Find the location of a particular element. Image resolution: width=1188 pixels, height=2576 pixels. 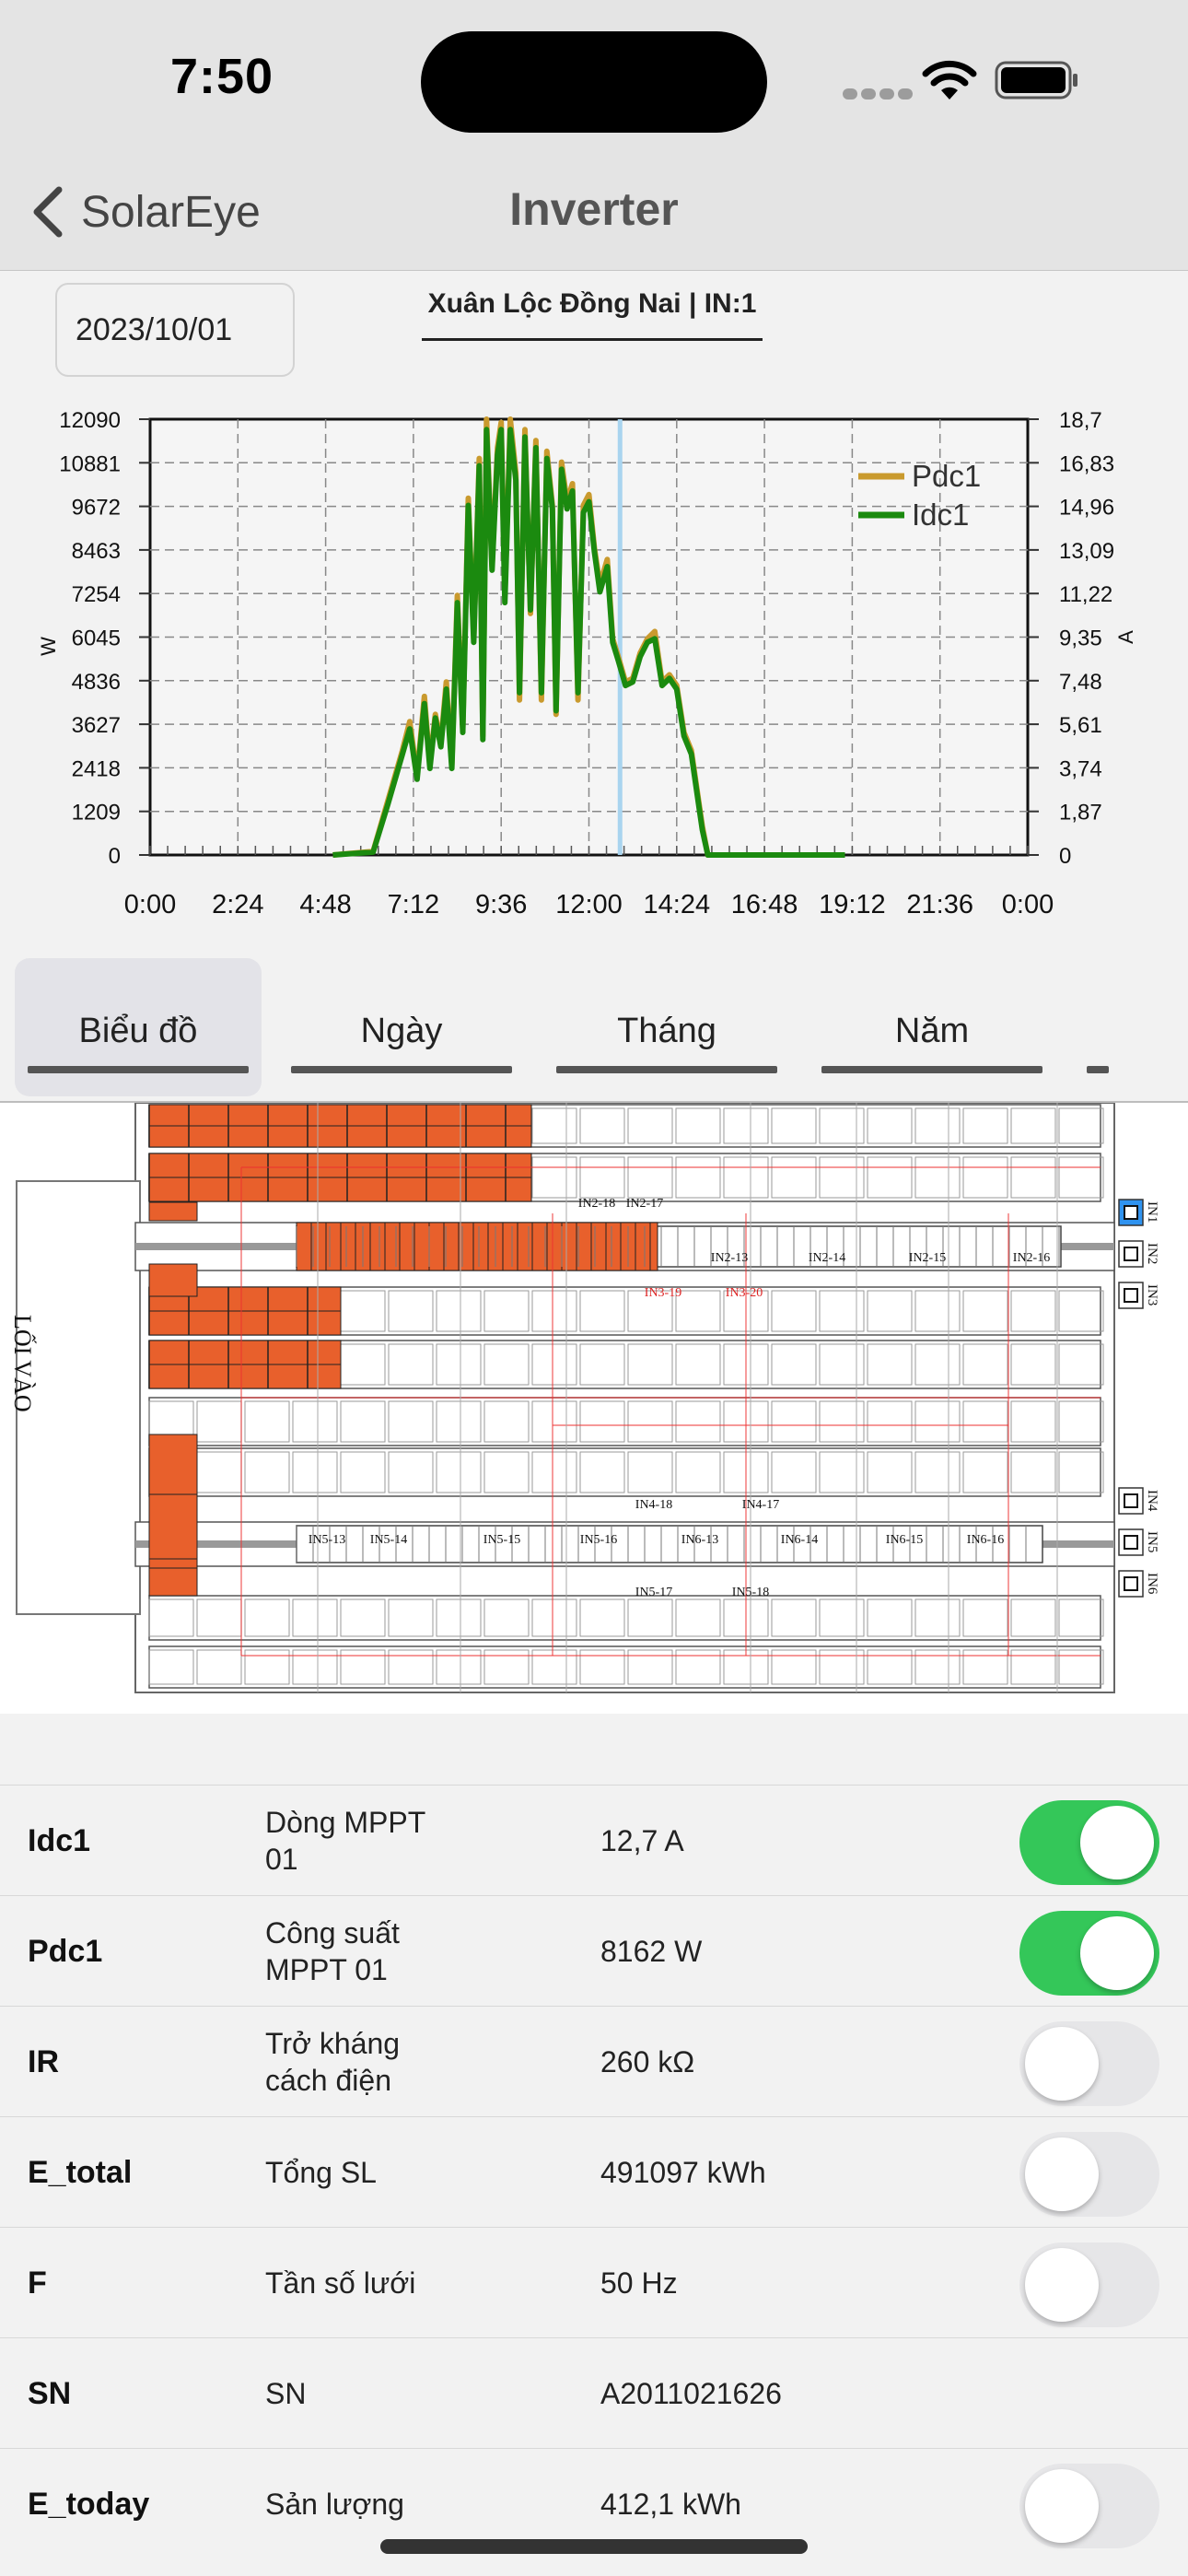

tab-more is located at coordinates (1131, 1027).